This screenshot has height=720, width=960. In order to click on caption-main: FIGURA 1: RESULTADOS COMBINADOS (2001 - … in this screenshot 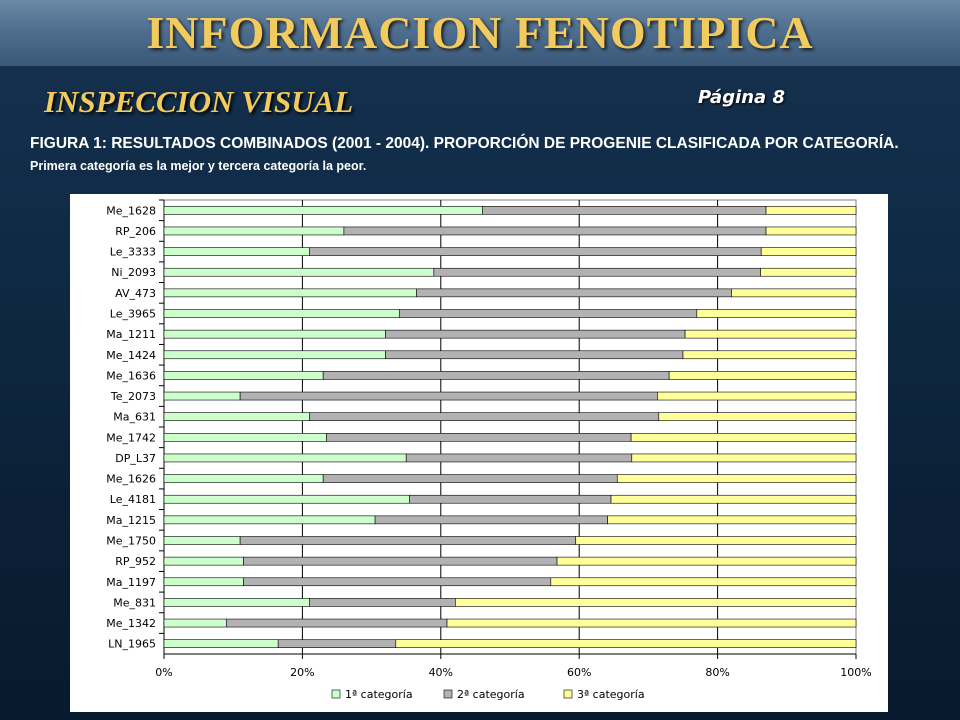, I will do `click(464, 143)`.